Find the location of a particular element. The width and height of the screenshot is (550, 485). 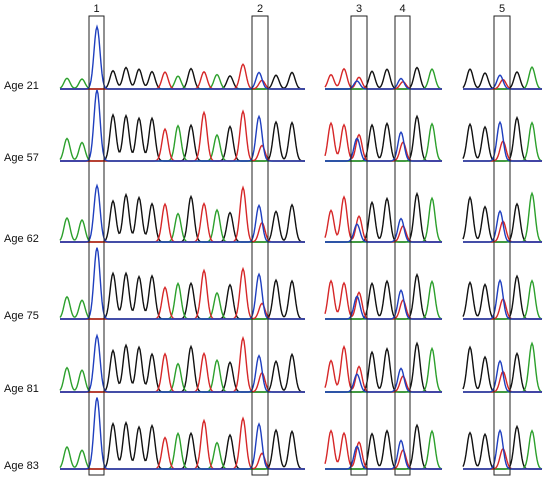

row-label: Age 57 is located at coordinates (21, 158).